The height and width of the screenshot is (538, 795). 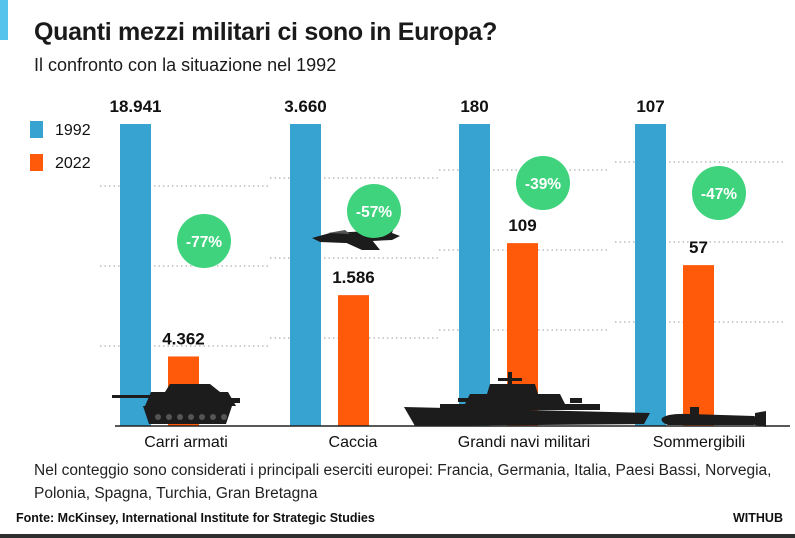 What do you see at coordinates (305, 106) in the screenshot?
I see `value-label-1992: 3.660` at bounding box center [305, 106].